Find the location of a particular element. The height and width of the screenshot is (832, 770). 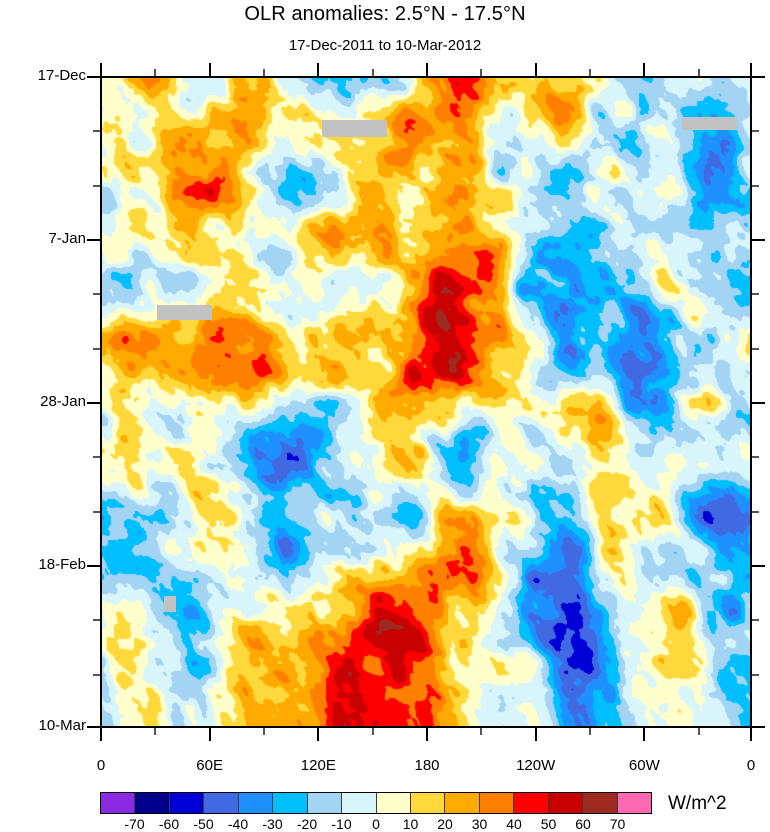

colorbar-tick-label: 70 is located at coordinates (617, 824).